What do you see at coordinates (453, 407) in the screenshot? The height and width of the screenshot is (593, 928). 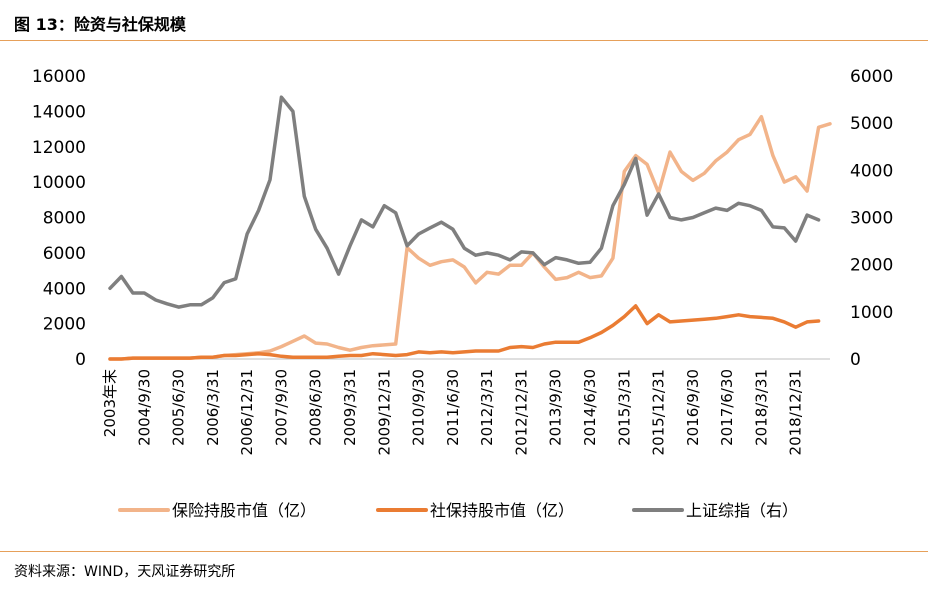 I see `x-tick-label: 2011/6/30` at bounding box center [453, 407].